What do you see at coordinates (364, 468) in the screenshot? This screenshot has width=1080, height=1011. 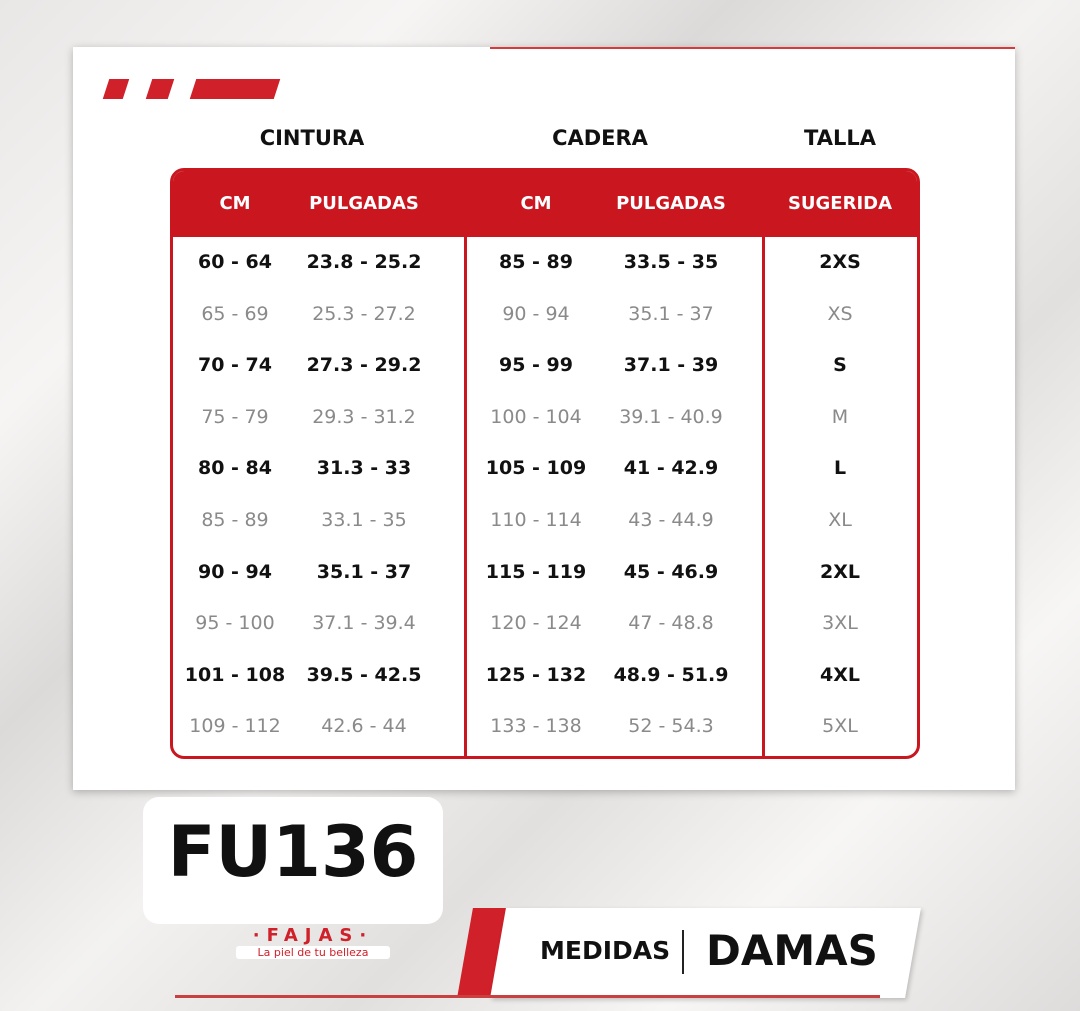 I see `cell-cintura-pulgadas: 31.3 - 33` at bounding box center [364, 468].